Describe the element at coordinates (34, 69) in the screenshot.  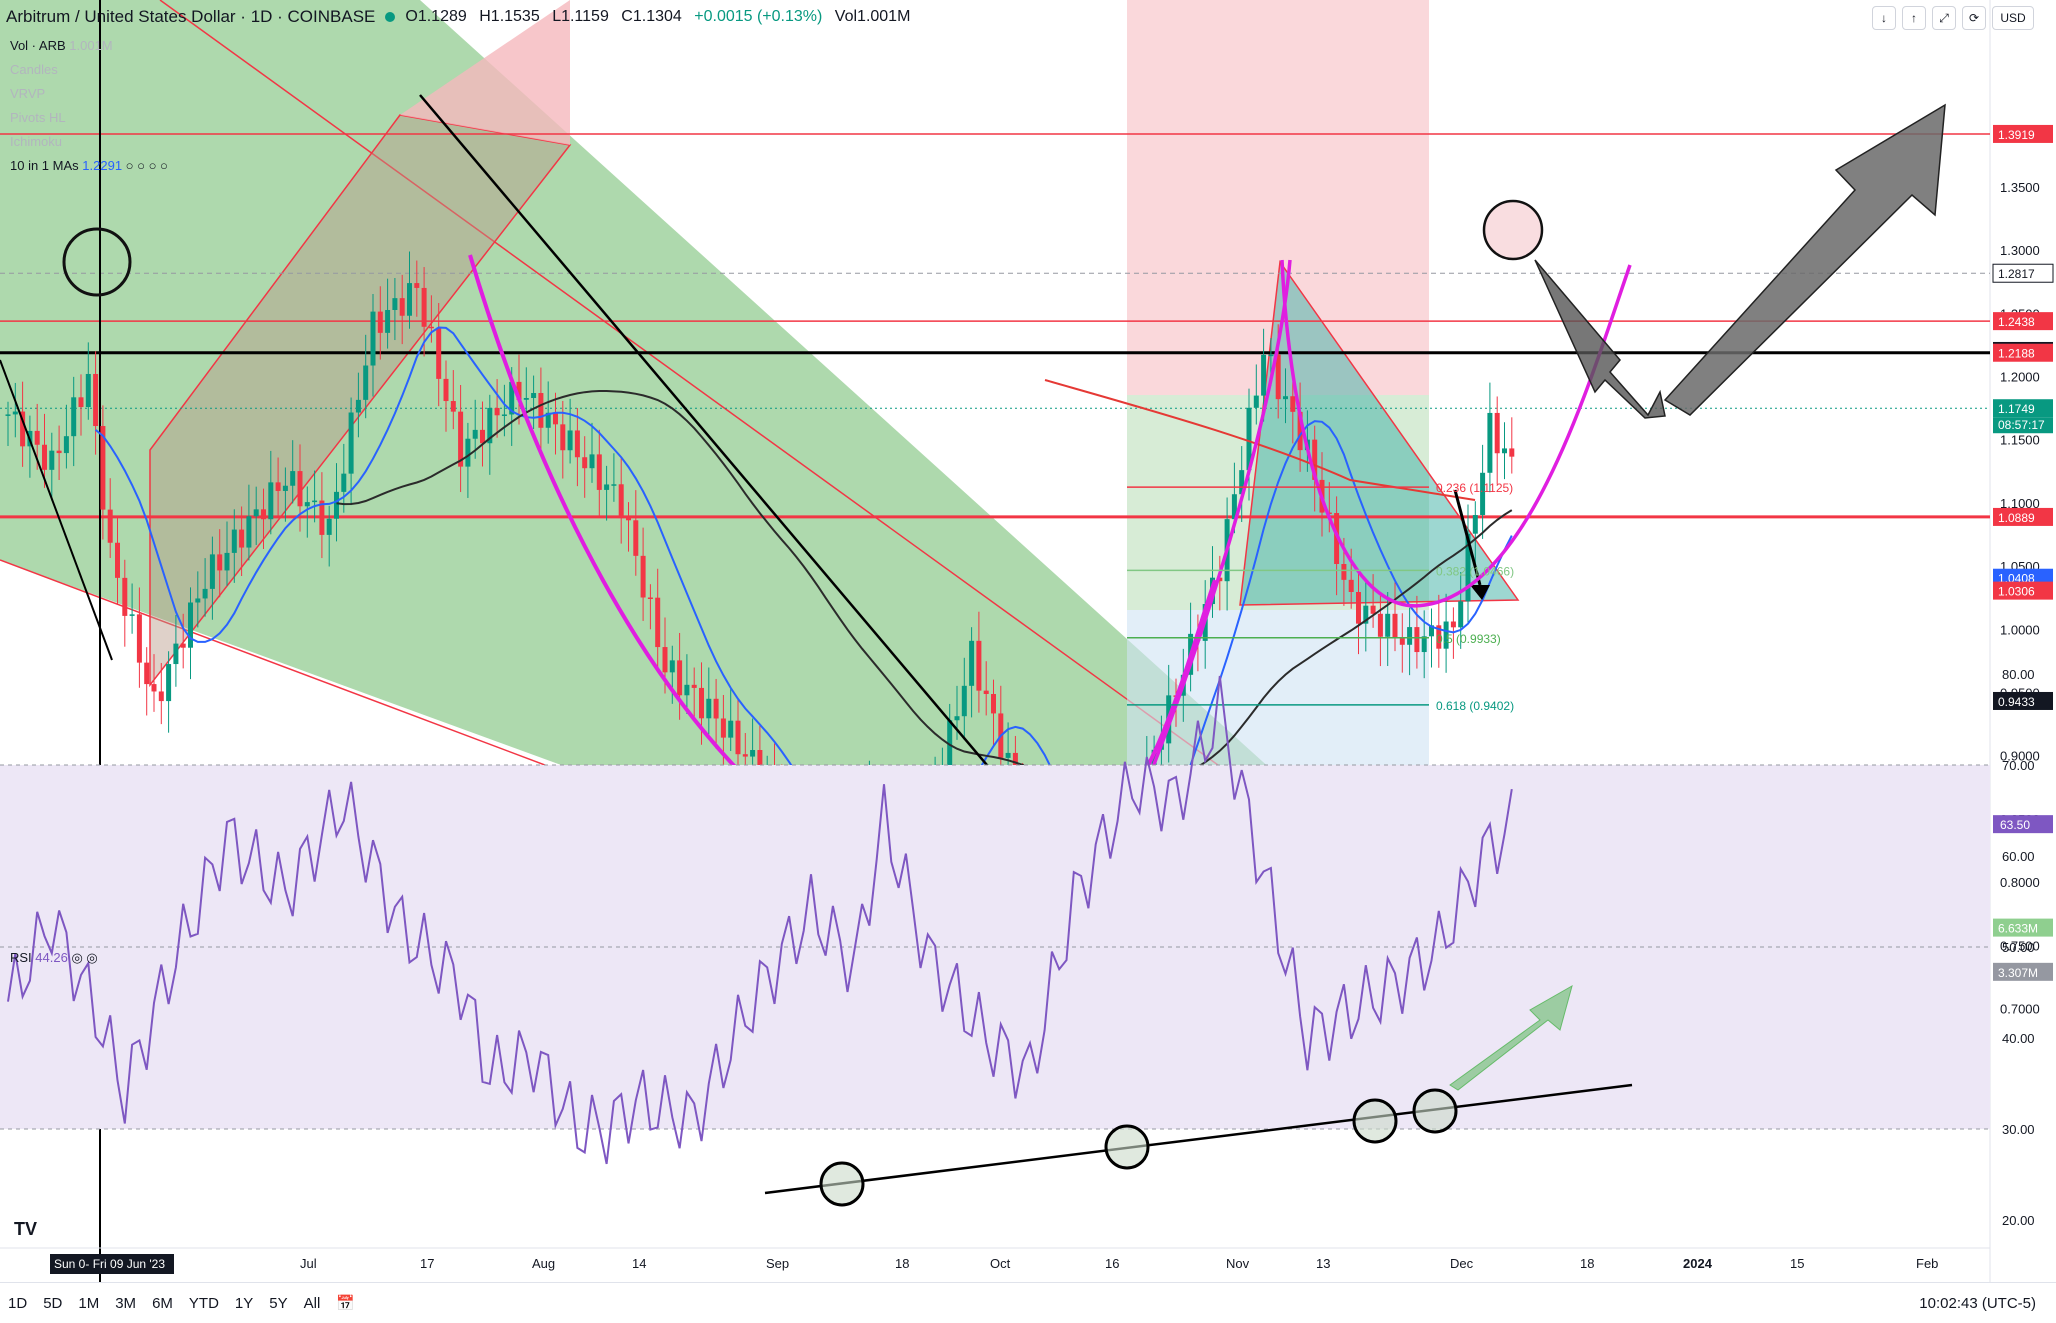
I see `indicator-candles: Candles` at that location.